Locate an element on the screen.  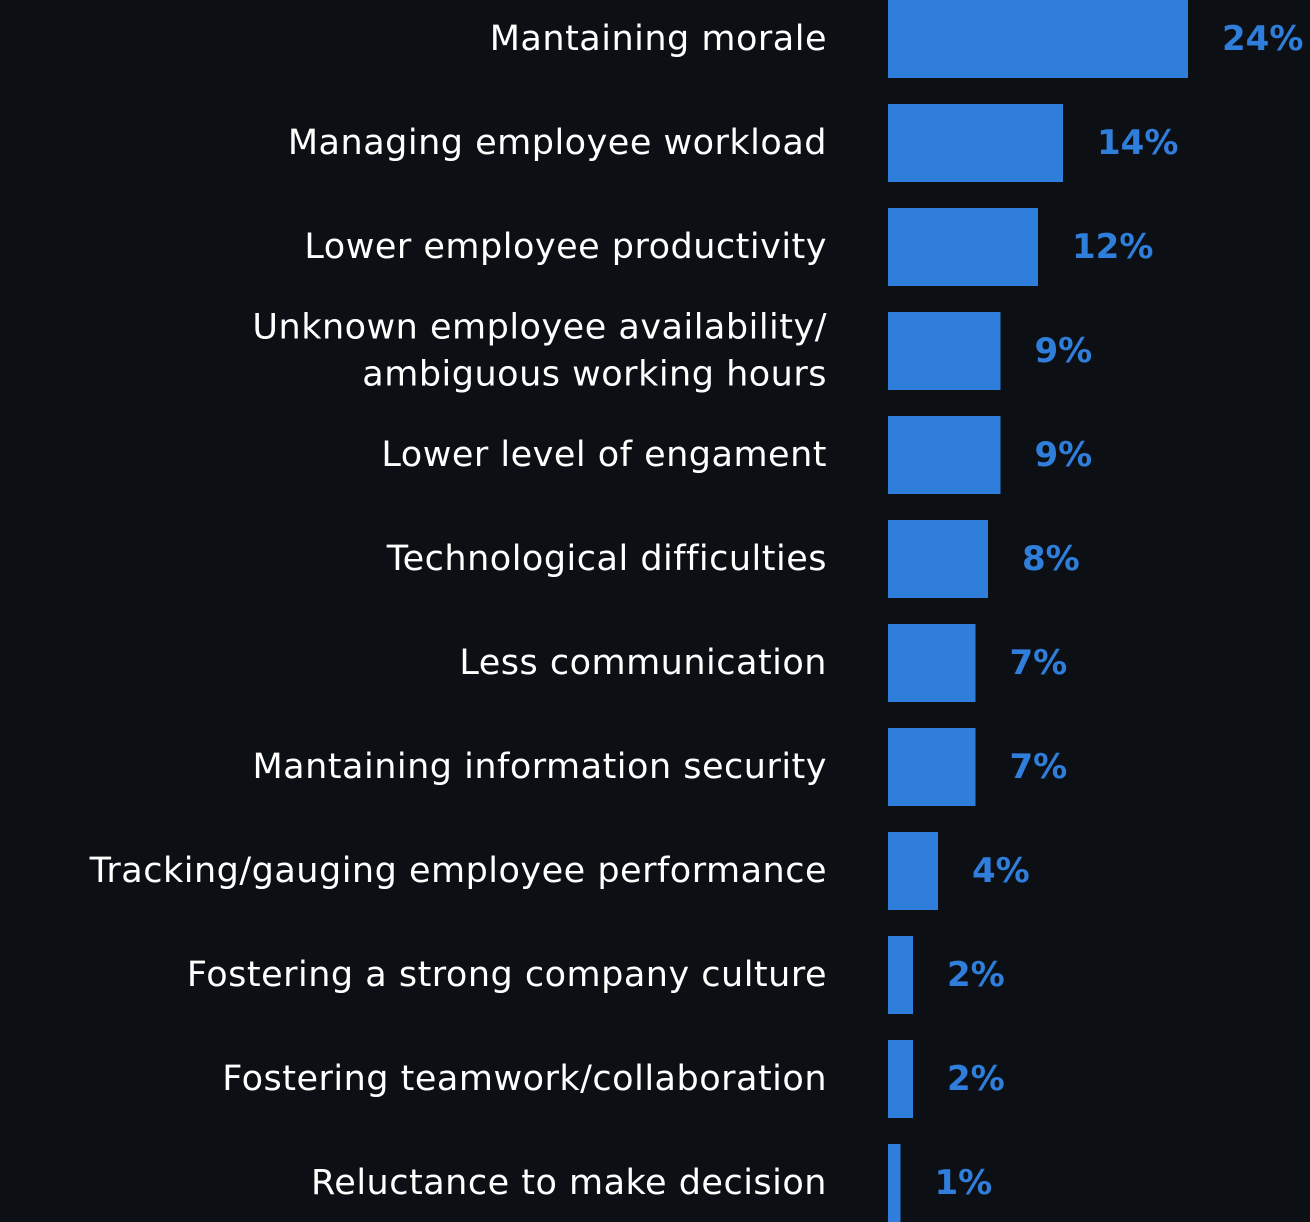
category-label-line: Managing employee workload is located at coordinates (557, 143).